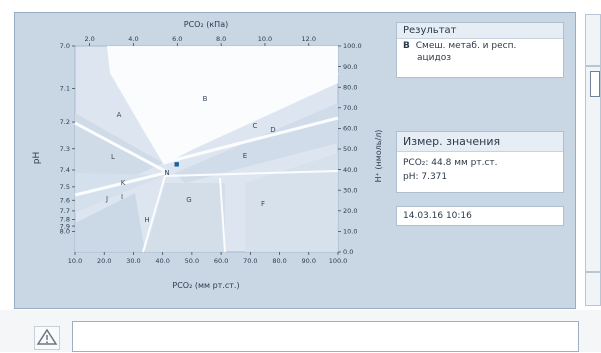 The width and height of the screenshot is (601, 353). I want to click on result-line: B Смеш. метаб. и респ., so click(480, 46).